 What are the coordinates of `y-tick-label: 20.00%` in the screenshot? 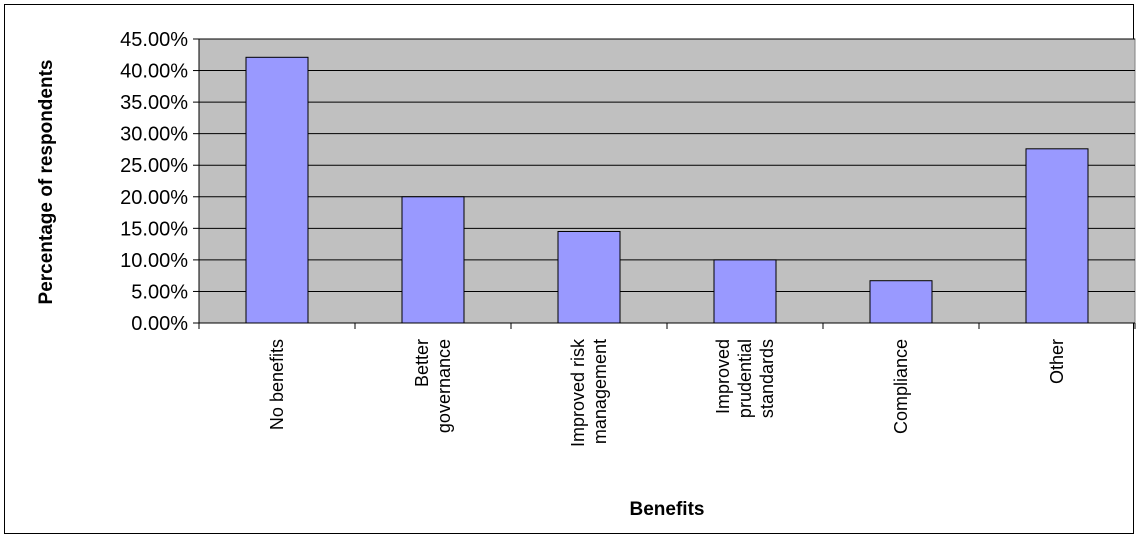 It's located at (154, 198).